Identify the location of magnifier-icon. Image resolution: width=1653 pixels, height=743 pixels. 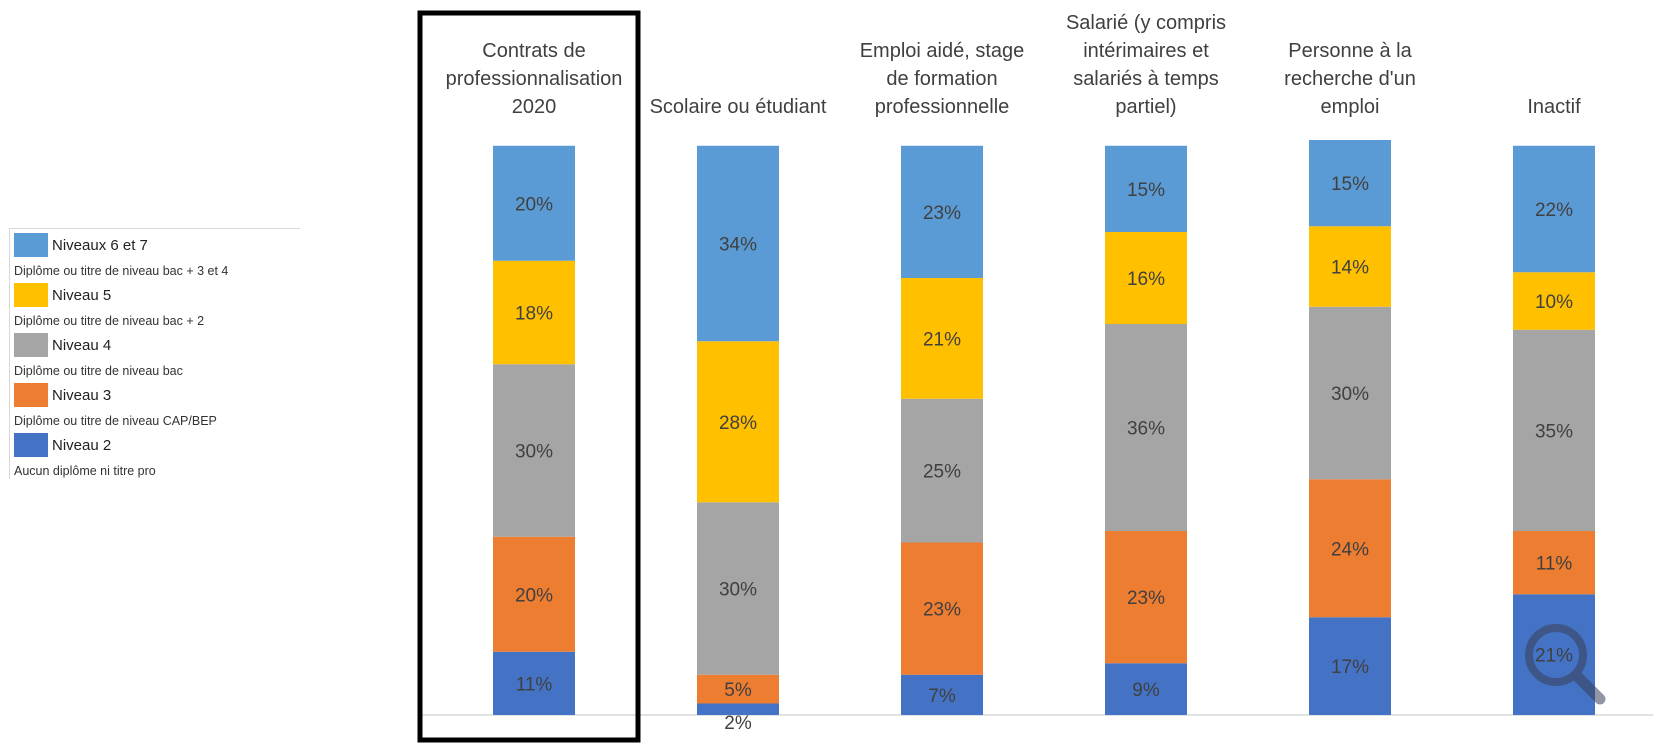
(1565, 664).